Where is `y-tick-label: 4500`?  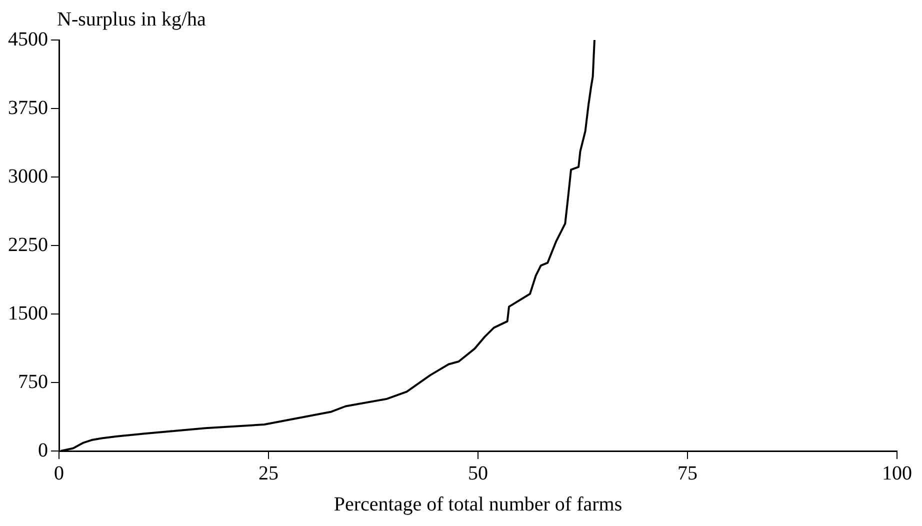 y-tick-label: 4500 is located at coordinates (28, 39).